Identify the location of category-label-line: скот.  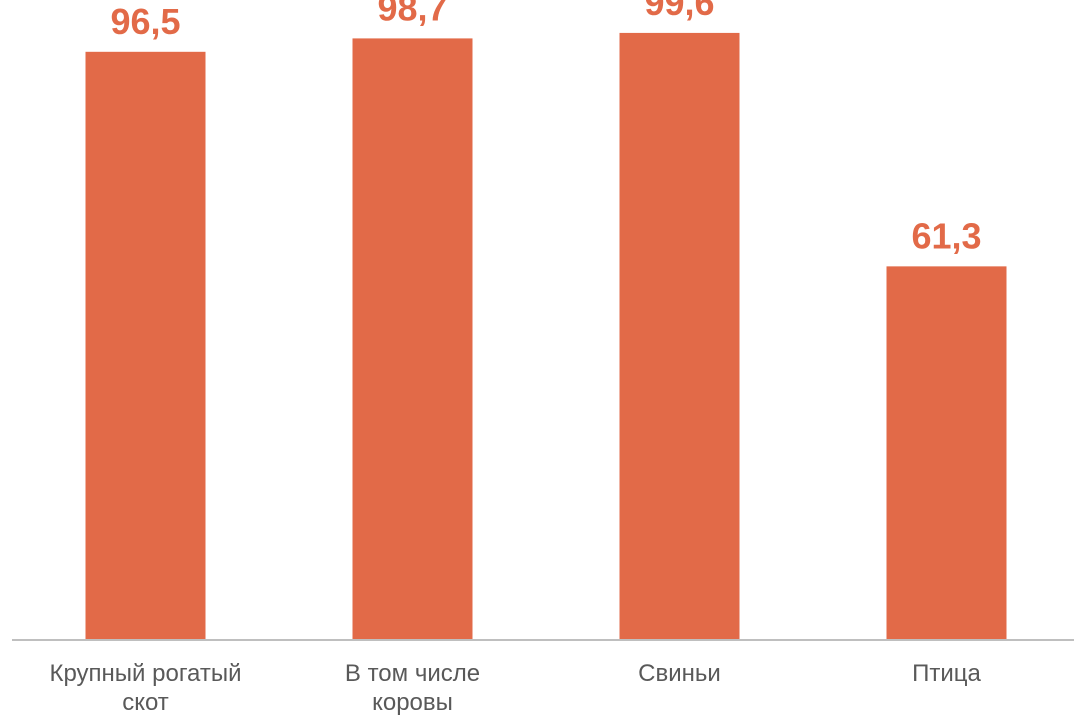
(145, 702).